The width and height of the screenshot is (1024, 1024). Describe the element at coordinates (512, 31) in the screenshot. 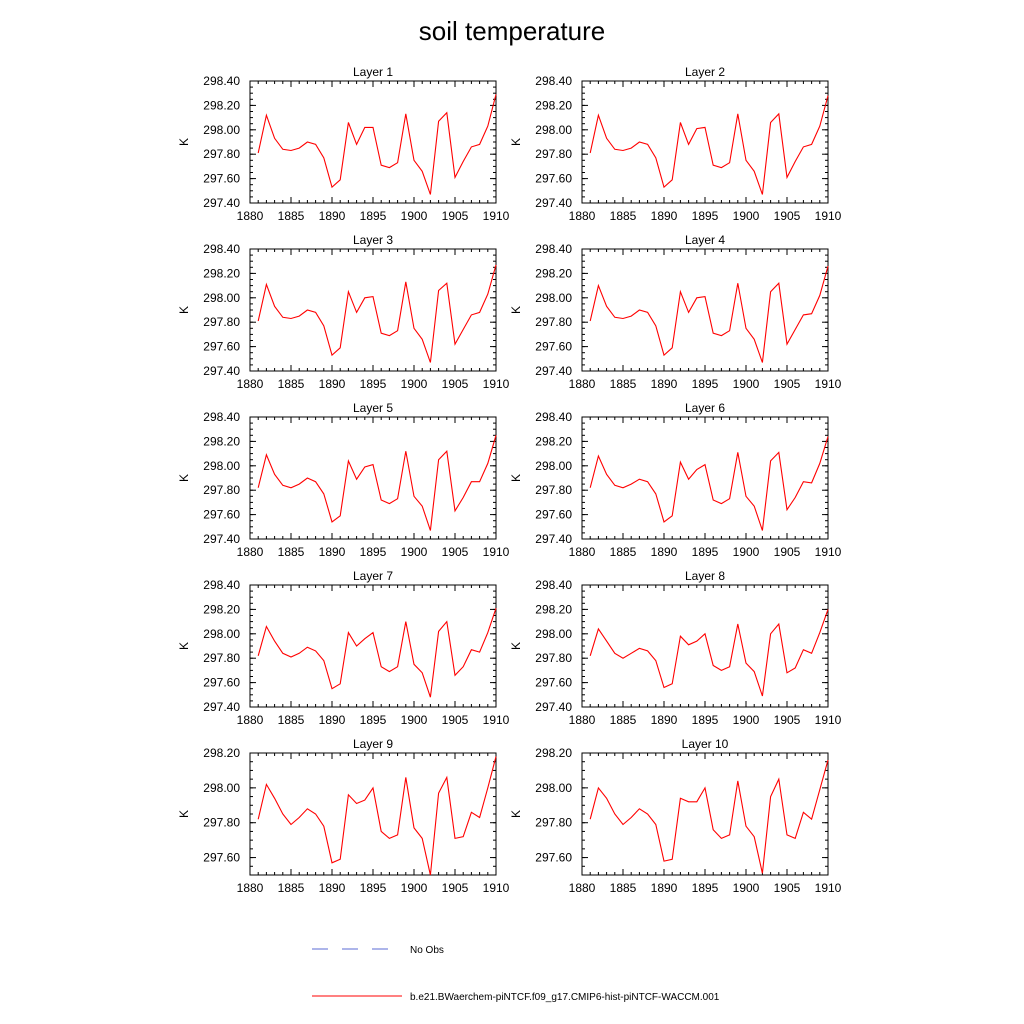

I see `figure-title: soil temperature` at that location.